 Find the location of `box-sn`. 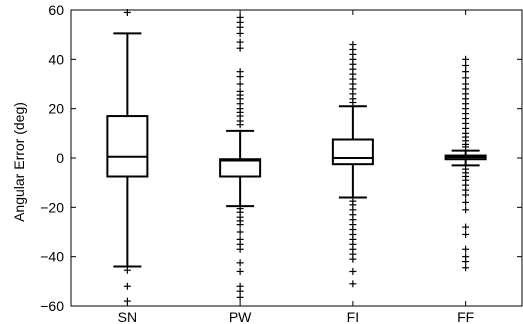

box-sn is located at coordinates (127, 156).